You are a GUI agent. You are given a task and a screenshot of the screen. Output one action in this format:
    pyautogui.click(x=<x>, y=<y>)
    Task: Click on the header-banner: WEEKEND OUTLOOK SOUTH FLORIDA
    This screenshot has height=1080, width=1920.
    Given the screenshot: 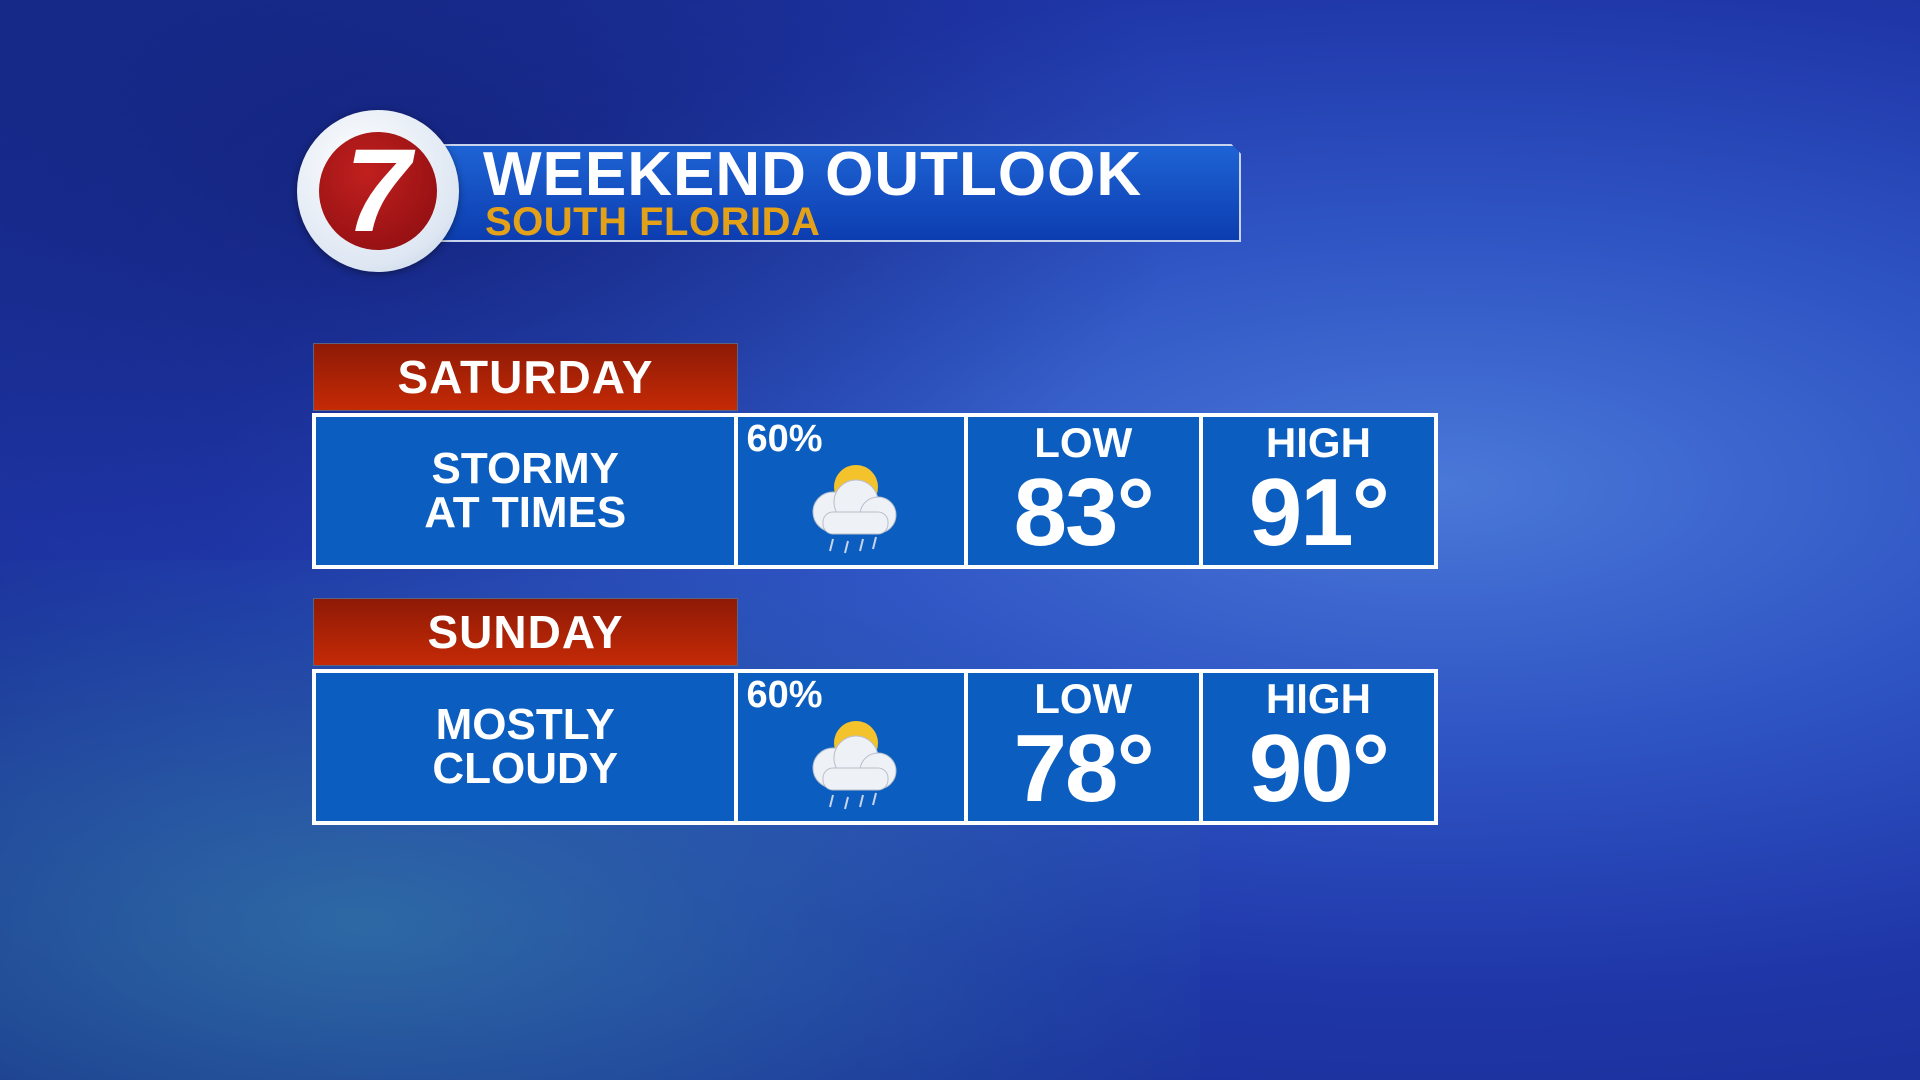 What is the action you would take?
    pyautogui.click(x=841, y=193)
    